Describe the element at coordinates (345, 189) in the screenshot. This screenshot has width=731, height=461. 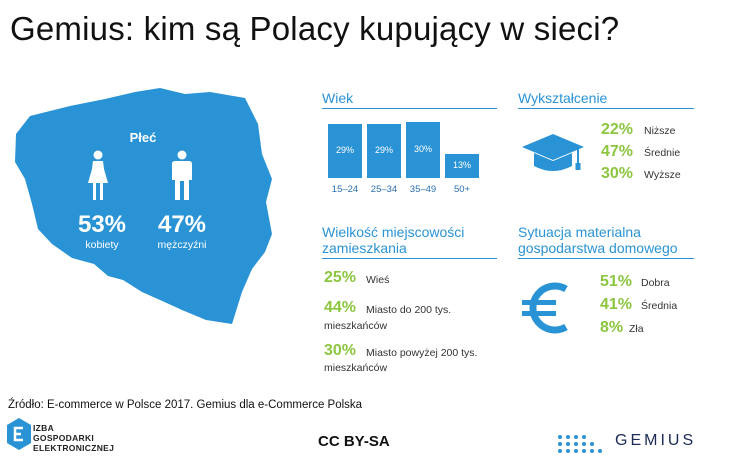
I see `age-category-label: 15–24` at that location.